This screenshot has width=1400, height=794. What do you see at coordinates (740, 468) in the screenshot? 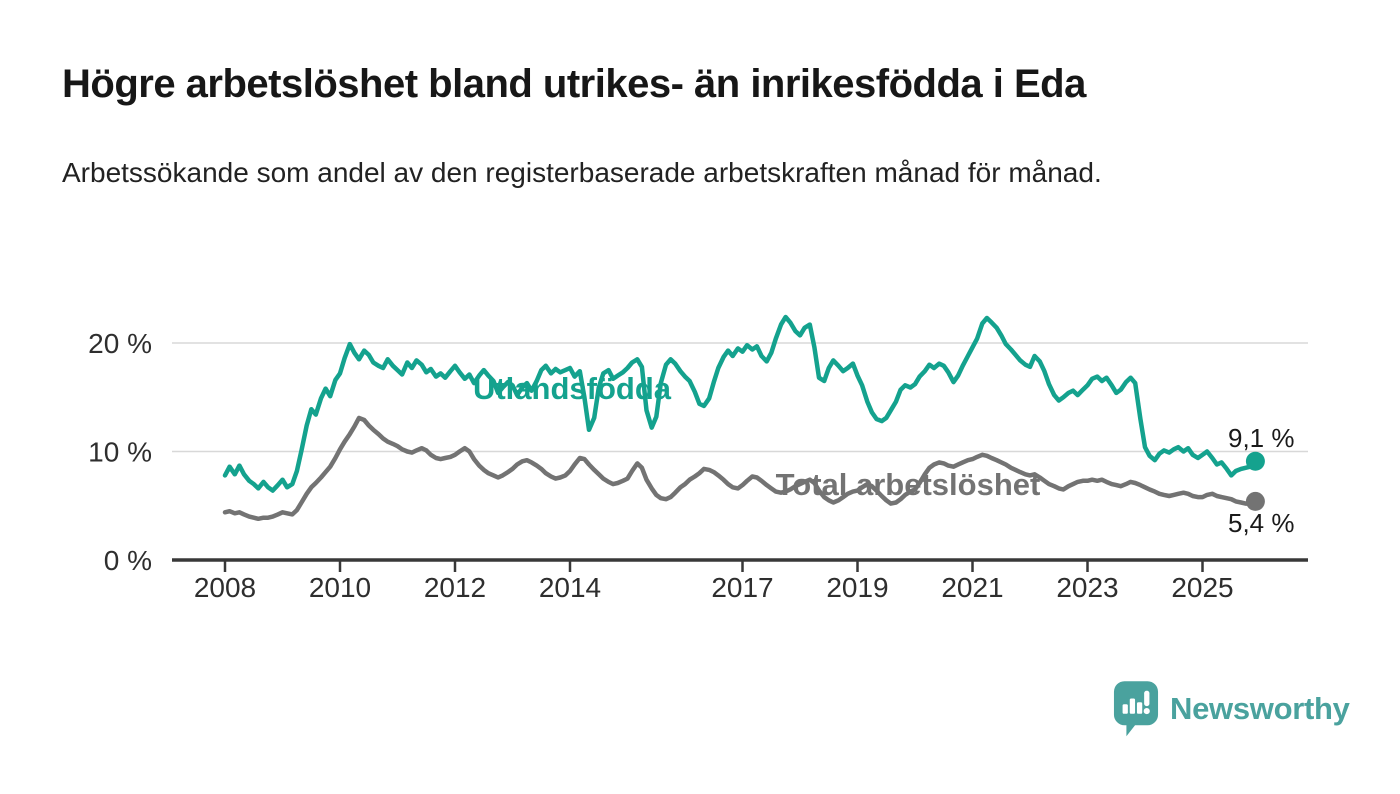
I see `series-line-total` at bounding box center [740, 468].